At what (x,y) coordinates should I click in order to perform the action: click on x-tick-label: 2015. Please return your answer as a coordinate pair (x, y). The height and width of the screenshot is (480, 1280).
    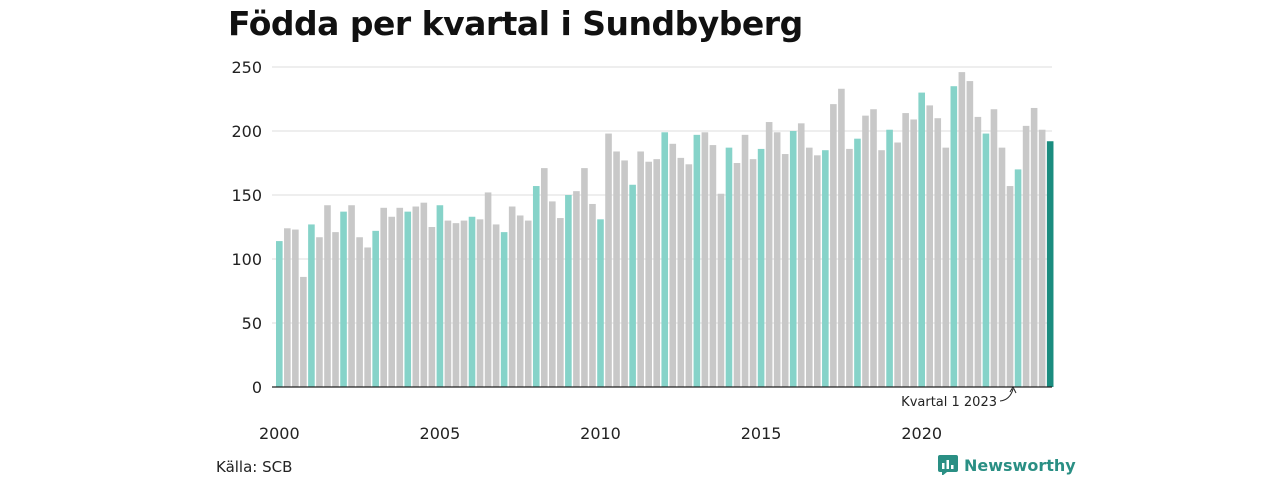
    Looking at the image, I should click on (761, 433).